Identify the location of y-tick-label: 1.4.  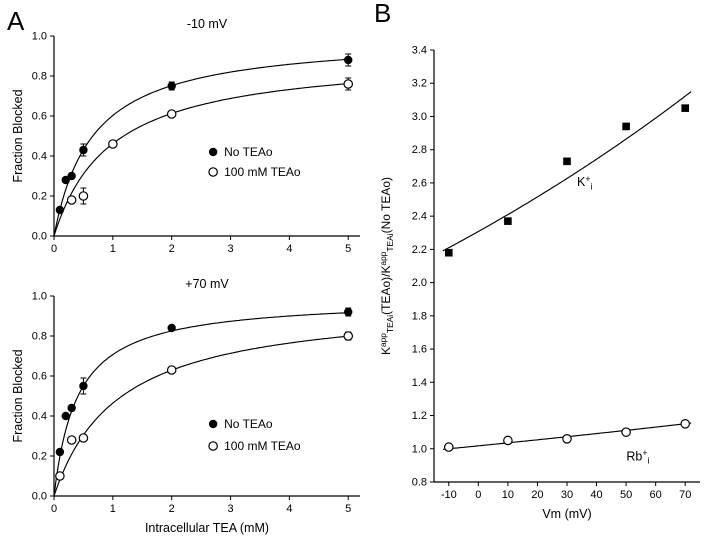
(419, 383).